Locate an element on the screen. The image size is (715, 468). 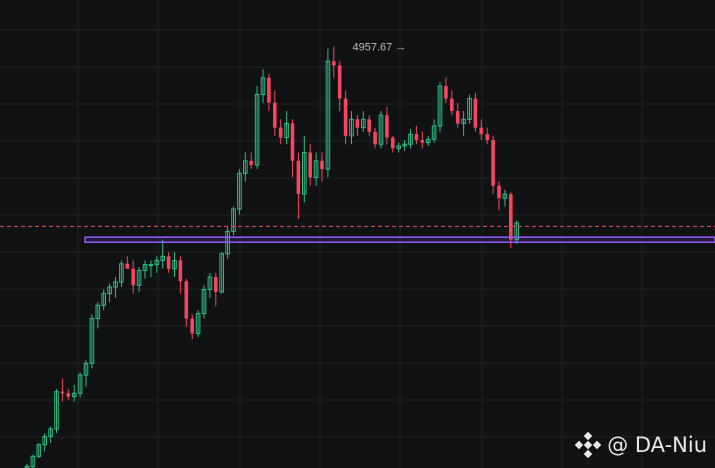
binance-diamond-icon is located at coordinates (588, 445).